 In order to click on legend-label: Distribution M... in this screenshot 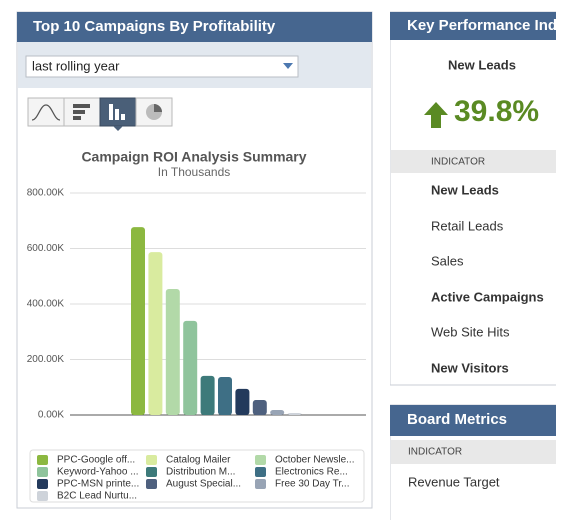, I will do `click(200, 472)`.